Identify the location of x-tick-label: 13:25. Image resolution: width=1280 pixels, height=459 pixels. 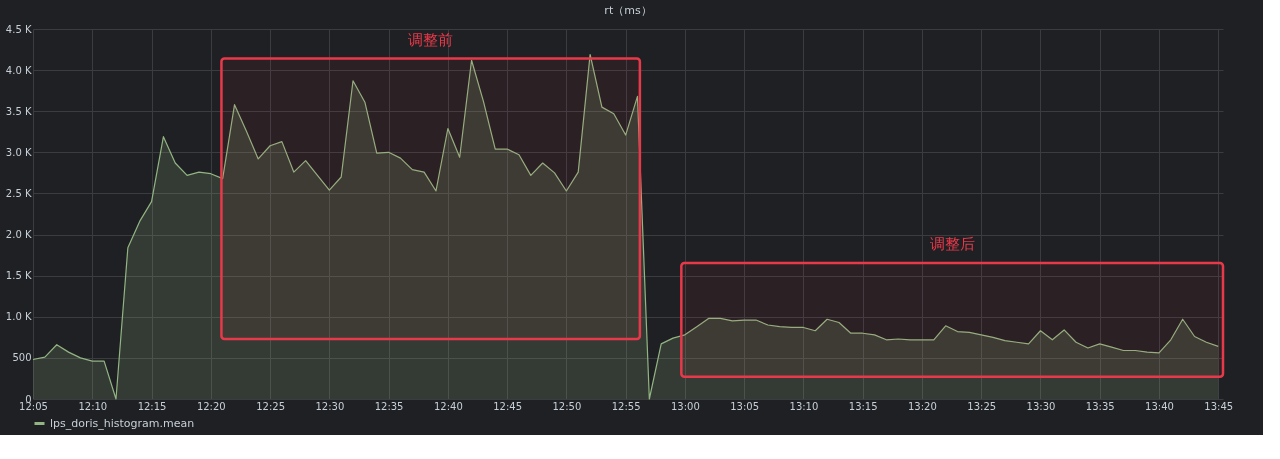
(982, 406).